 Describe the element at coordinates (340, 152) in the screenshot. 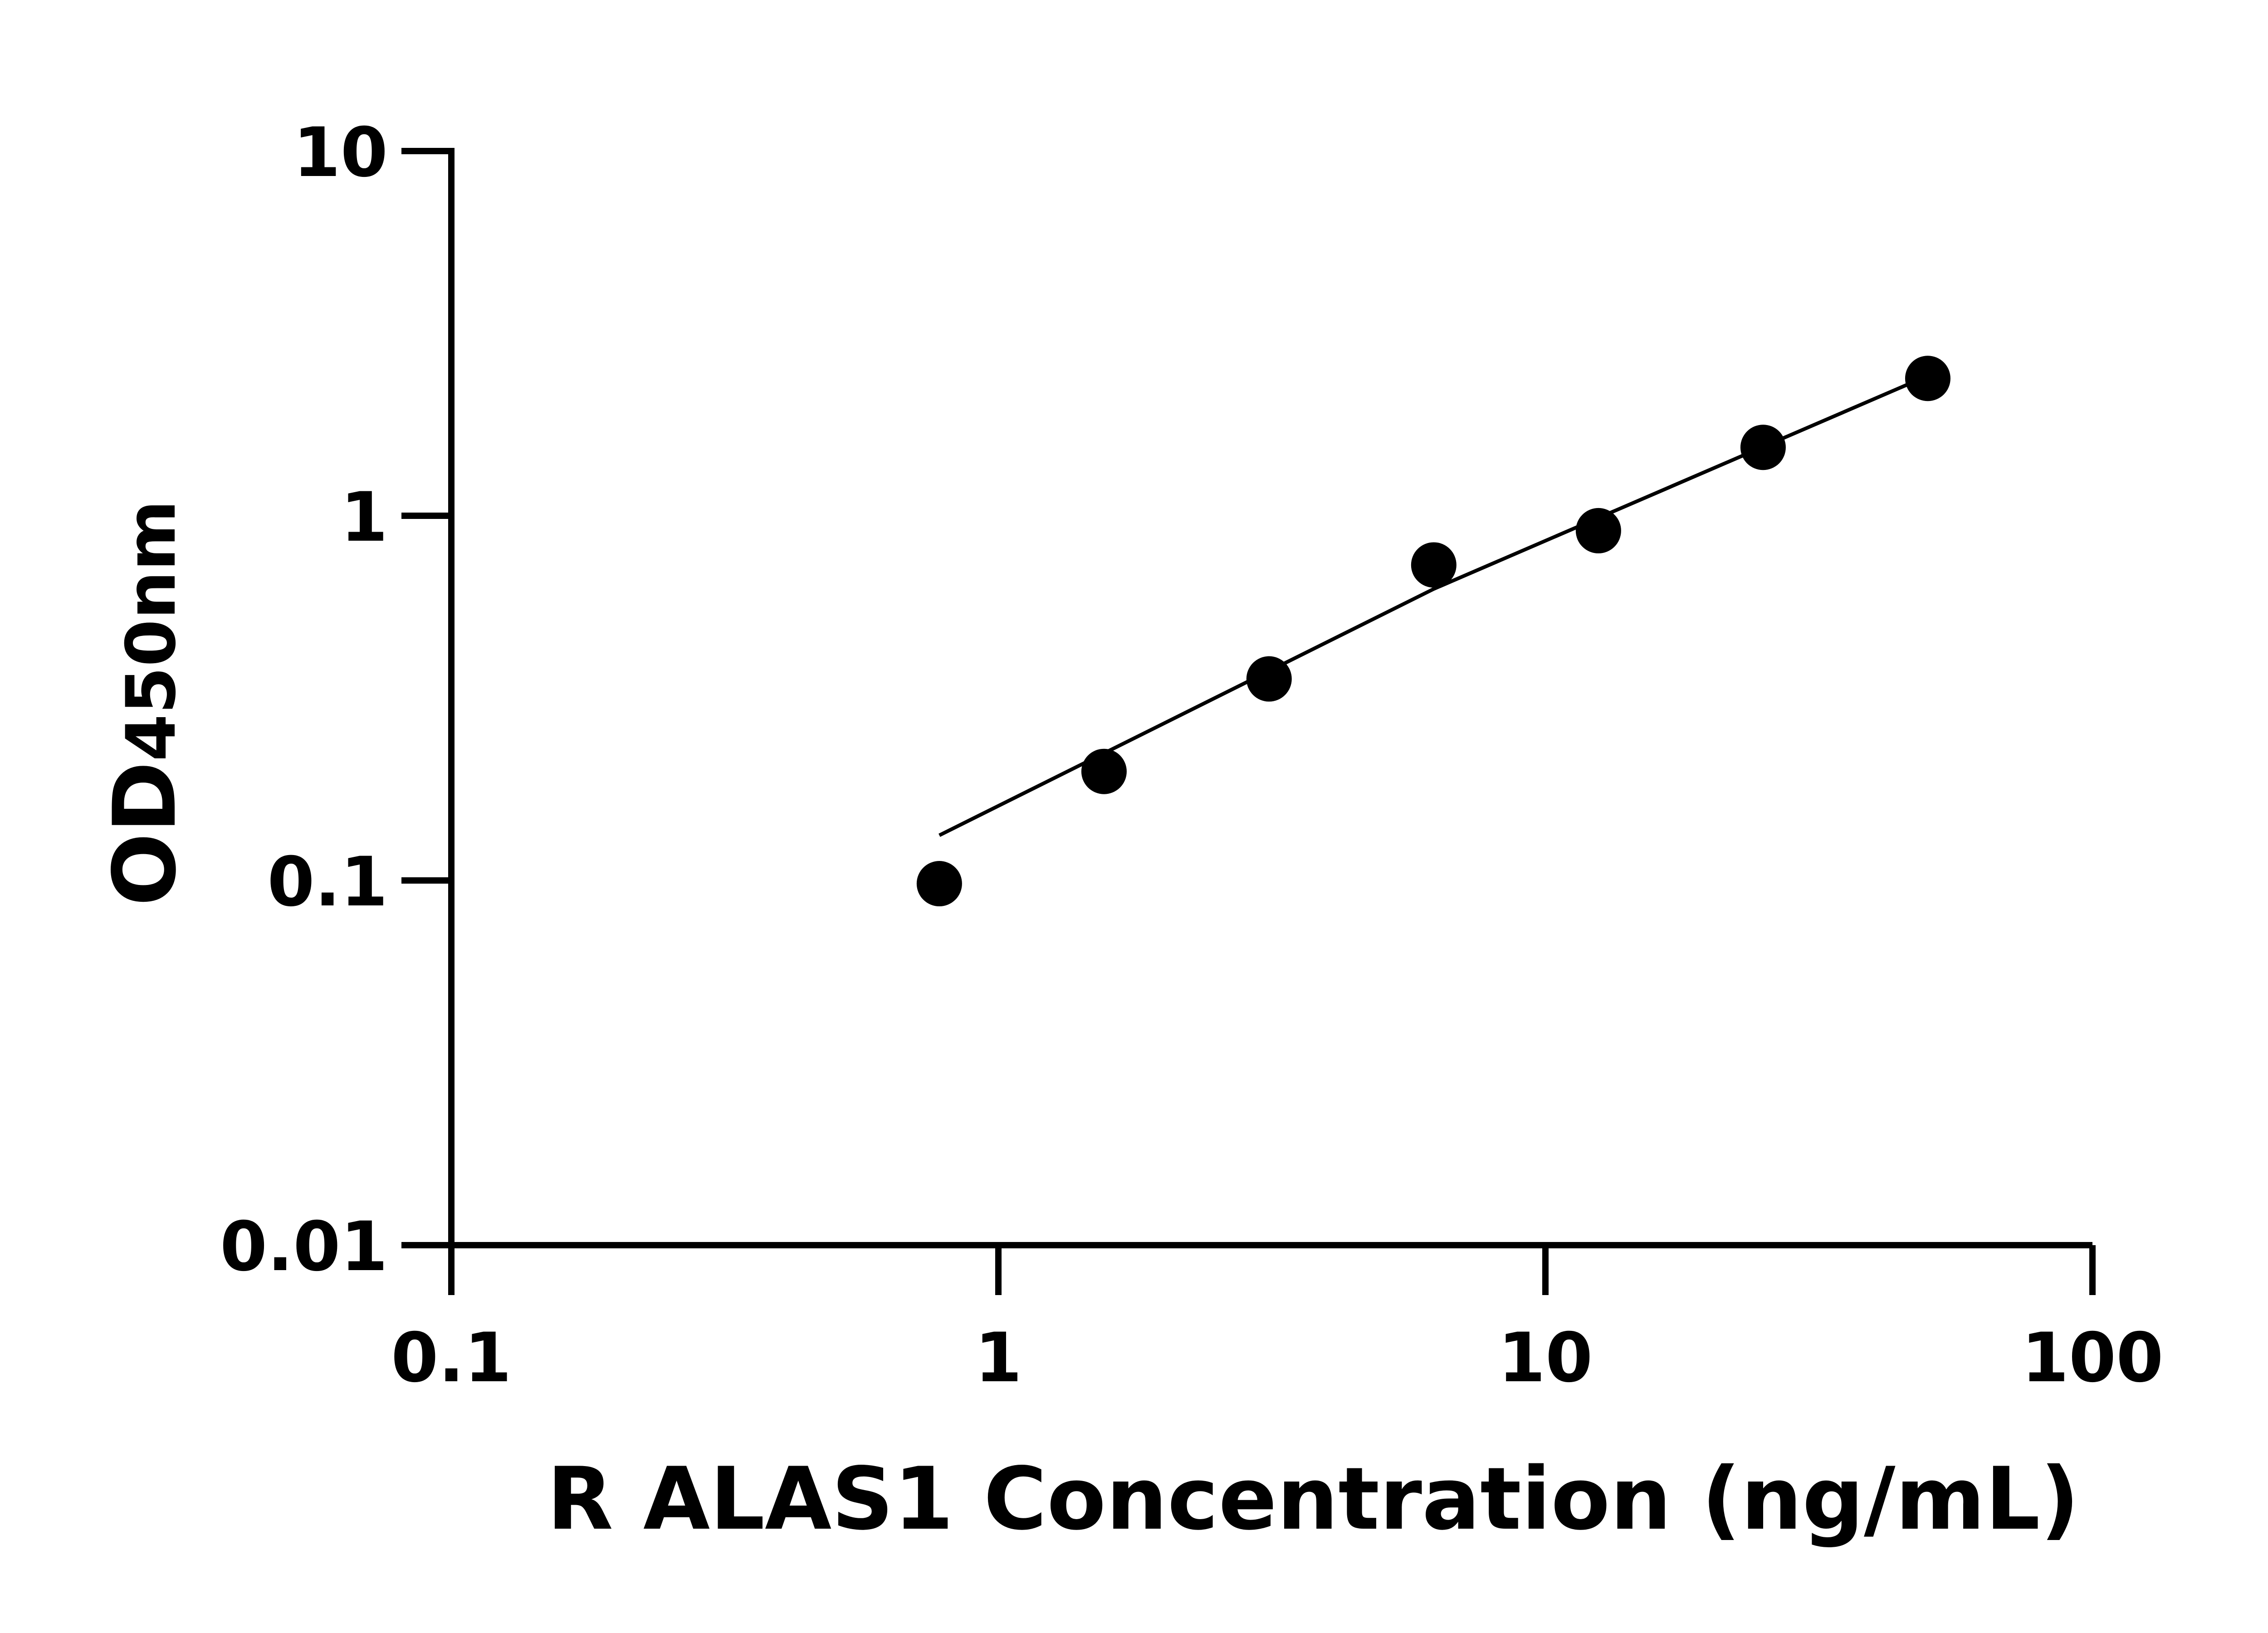

I see `y-tick-label: 10` at that location.